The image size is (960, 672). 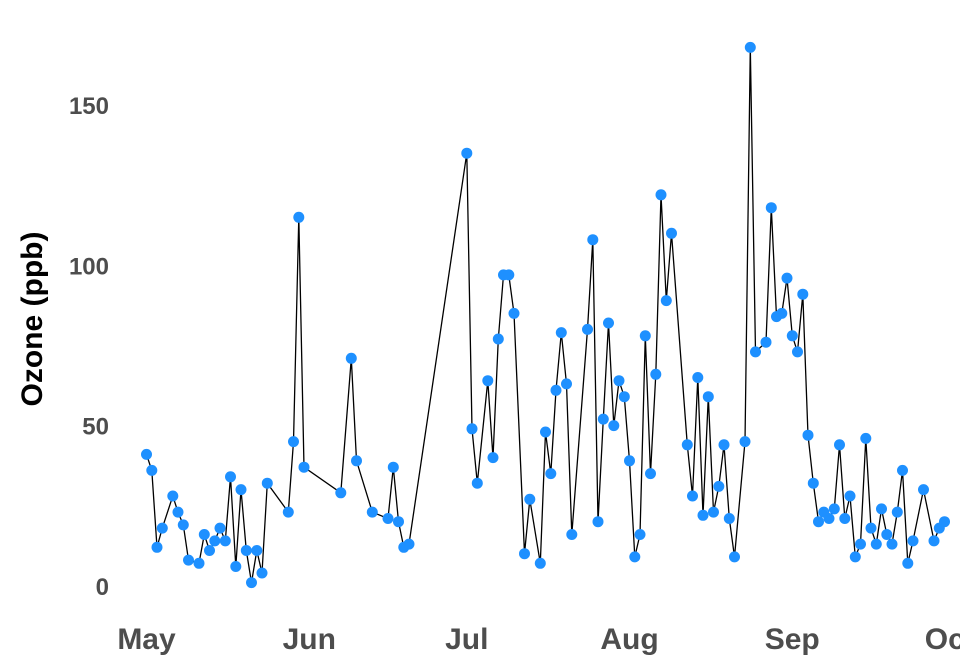 I want to click on x-tick-label: Jul, so click(x=466, y=639).